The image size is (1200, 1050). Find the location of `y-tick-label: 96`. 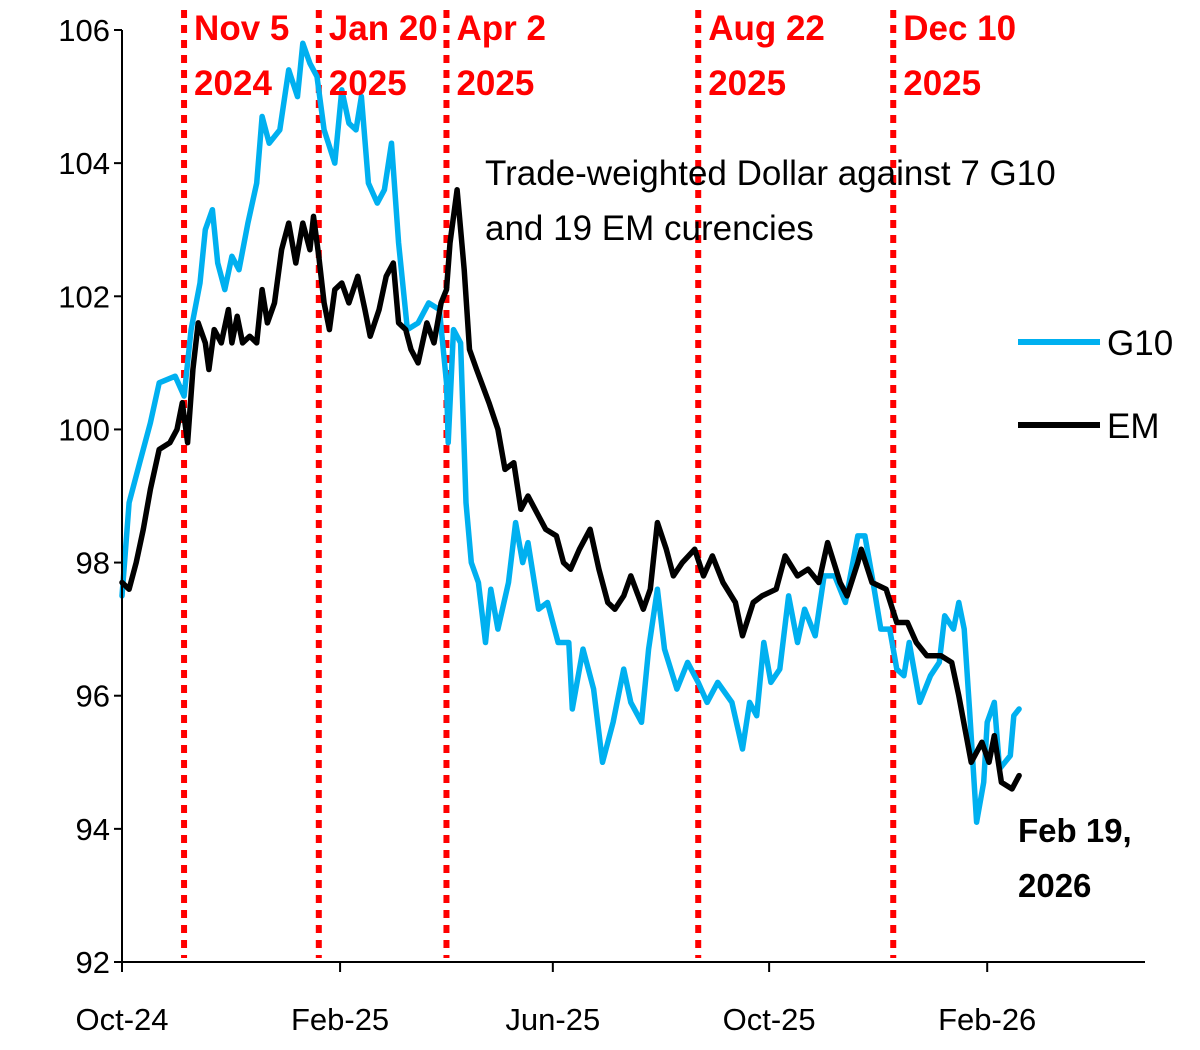

y-tick-label: 96 is located at coordinates (93, 696).